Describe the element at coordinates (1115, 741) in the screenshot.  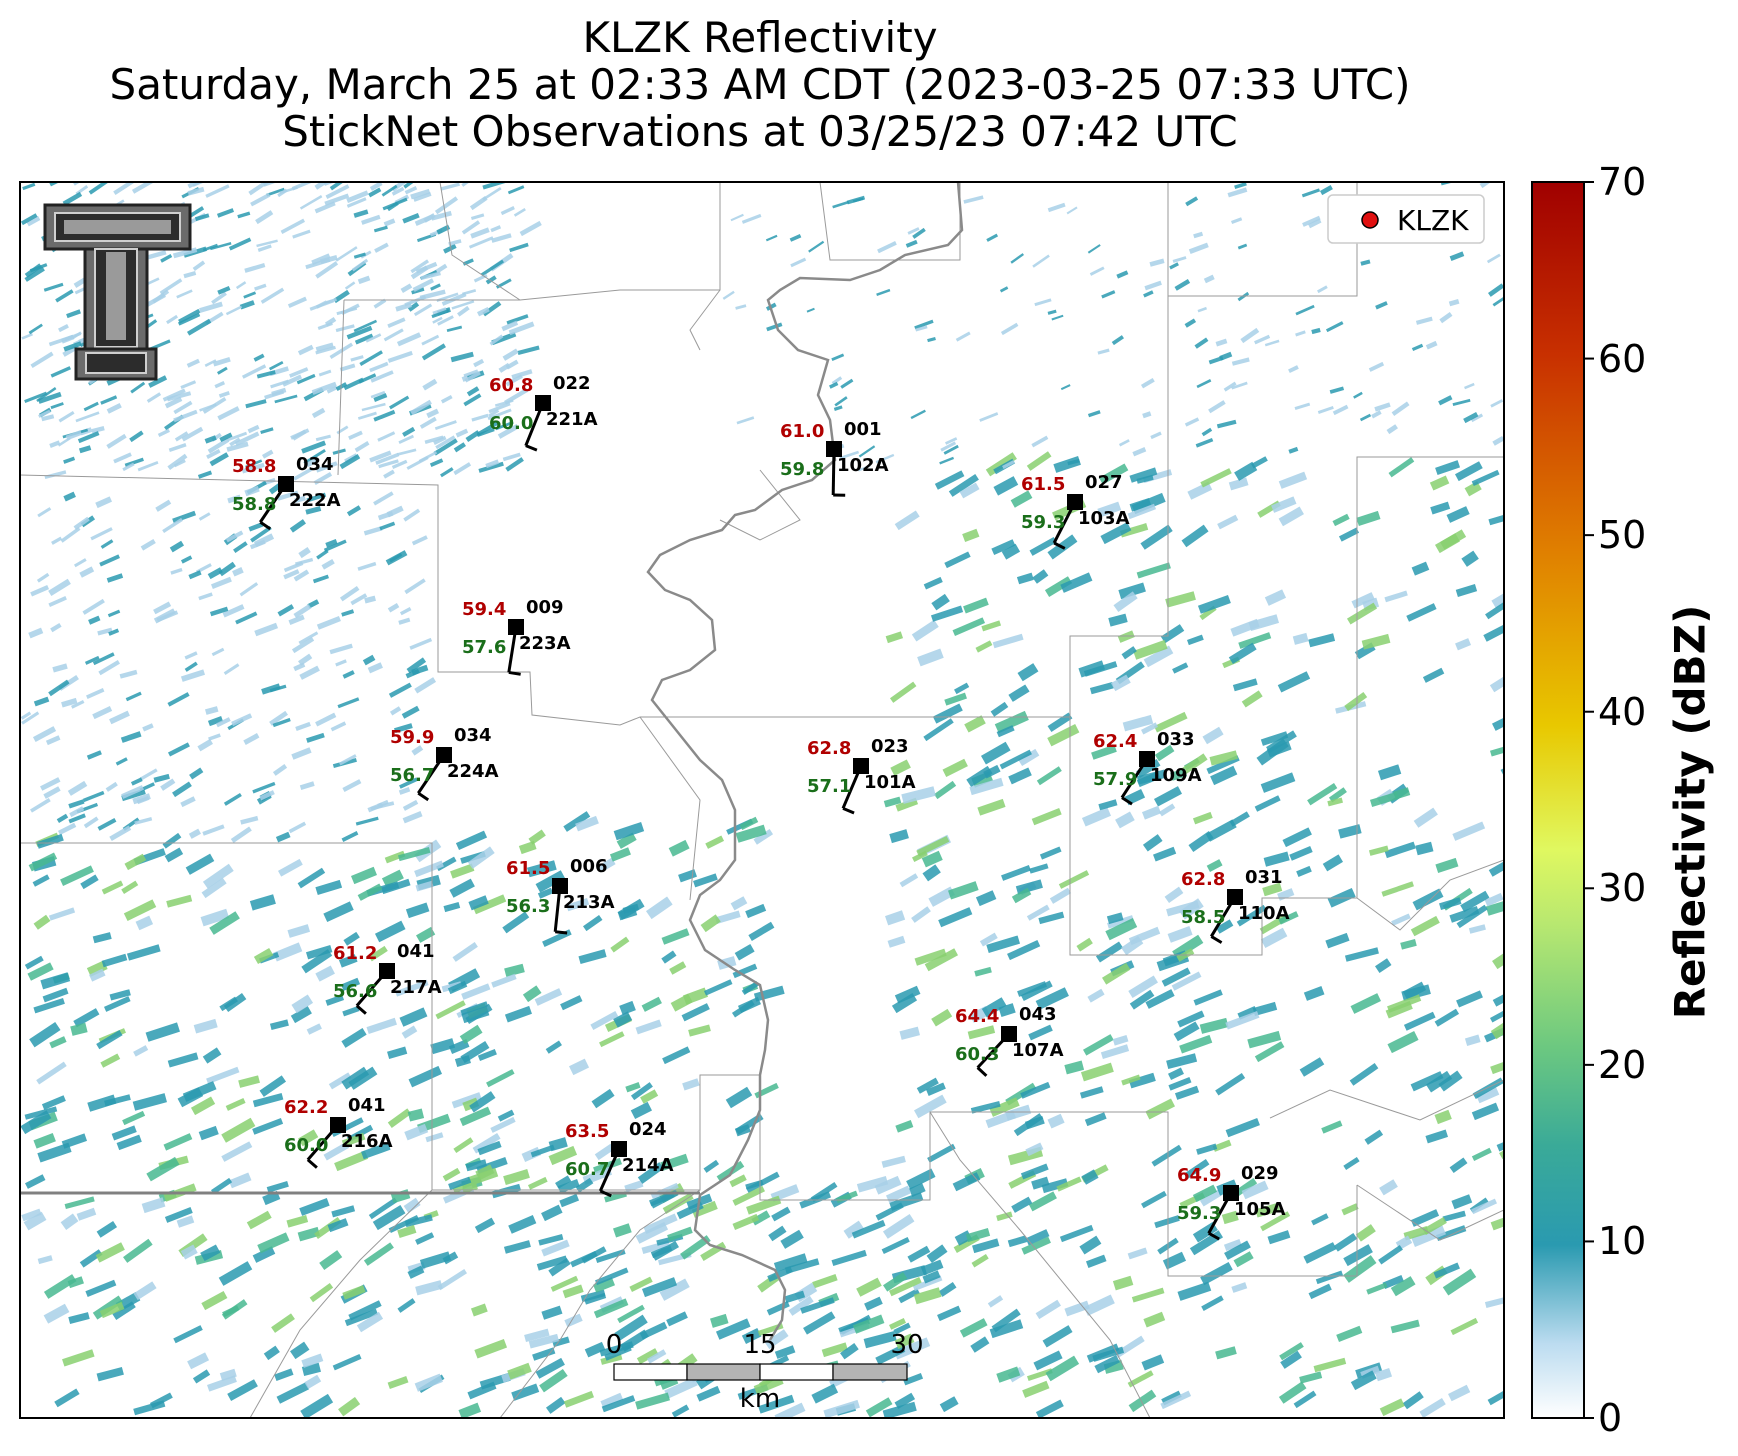
I see `station-temperature: 62.4` at that location.